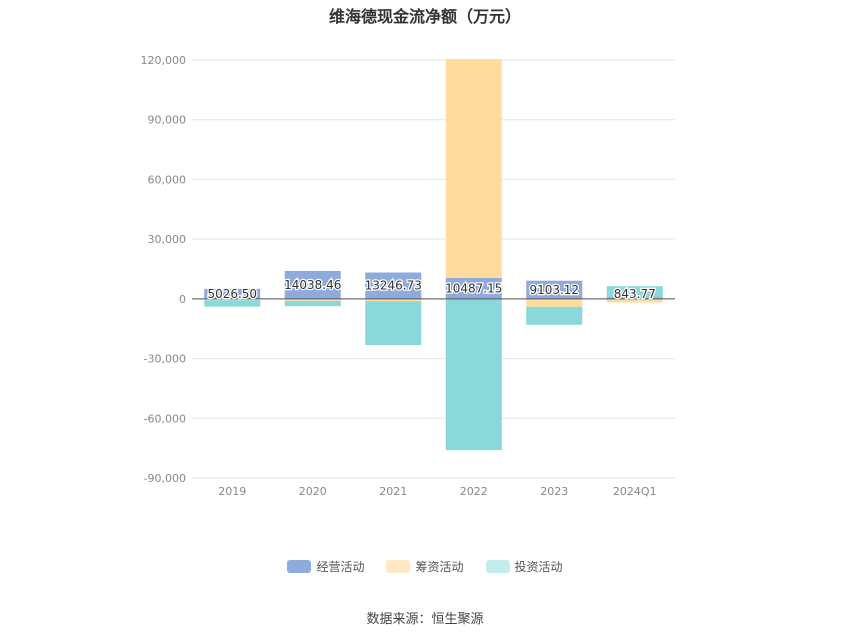 This screenshot has height=637, width=850. I want to click on y-tick-label: -90,000, so click(165, 478).